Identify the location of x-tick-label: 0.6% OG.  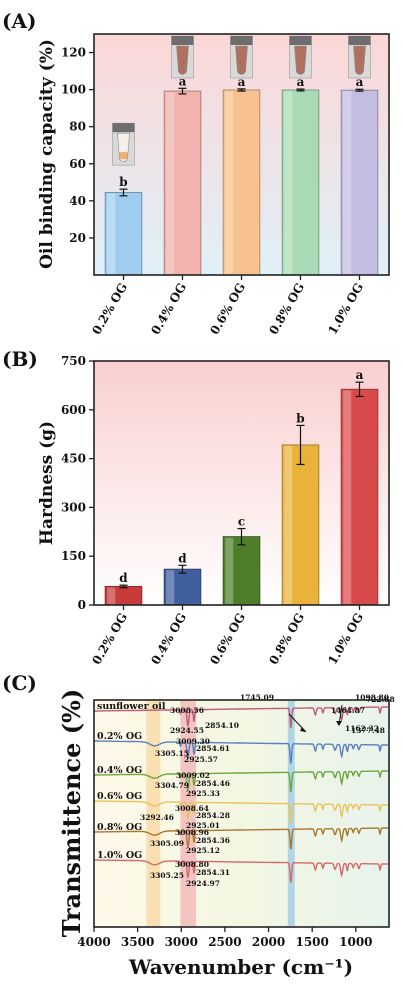
(227, 309).